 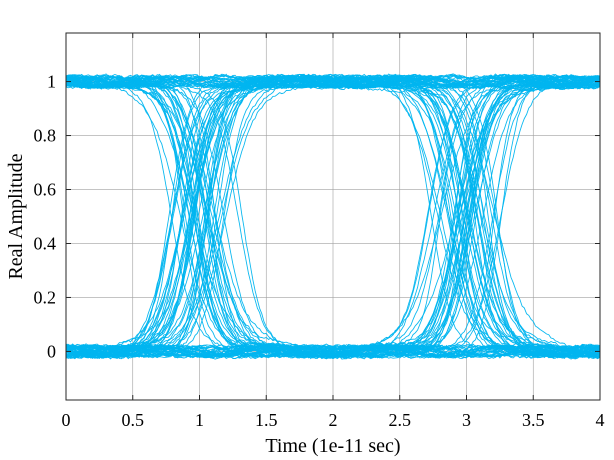 What do you see at coordinates (45, 243) in the screenshot?
I see `y-tick-label: 0.4` at bounding box center [45, 243].